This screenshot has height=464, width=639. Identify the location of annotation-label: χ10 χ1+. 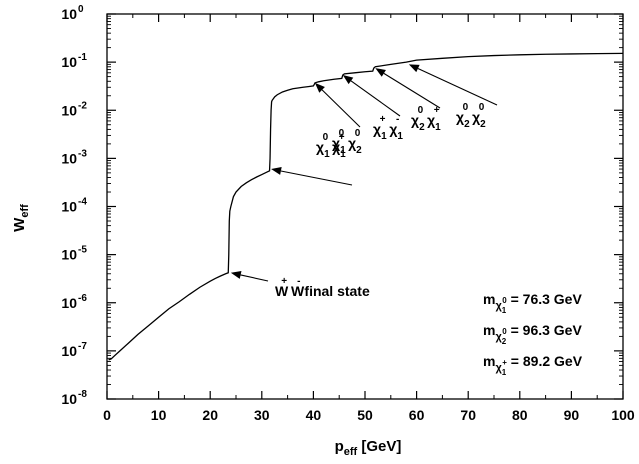
(331, 146).